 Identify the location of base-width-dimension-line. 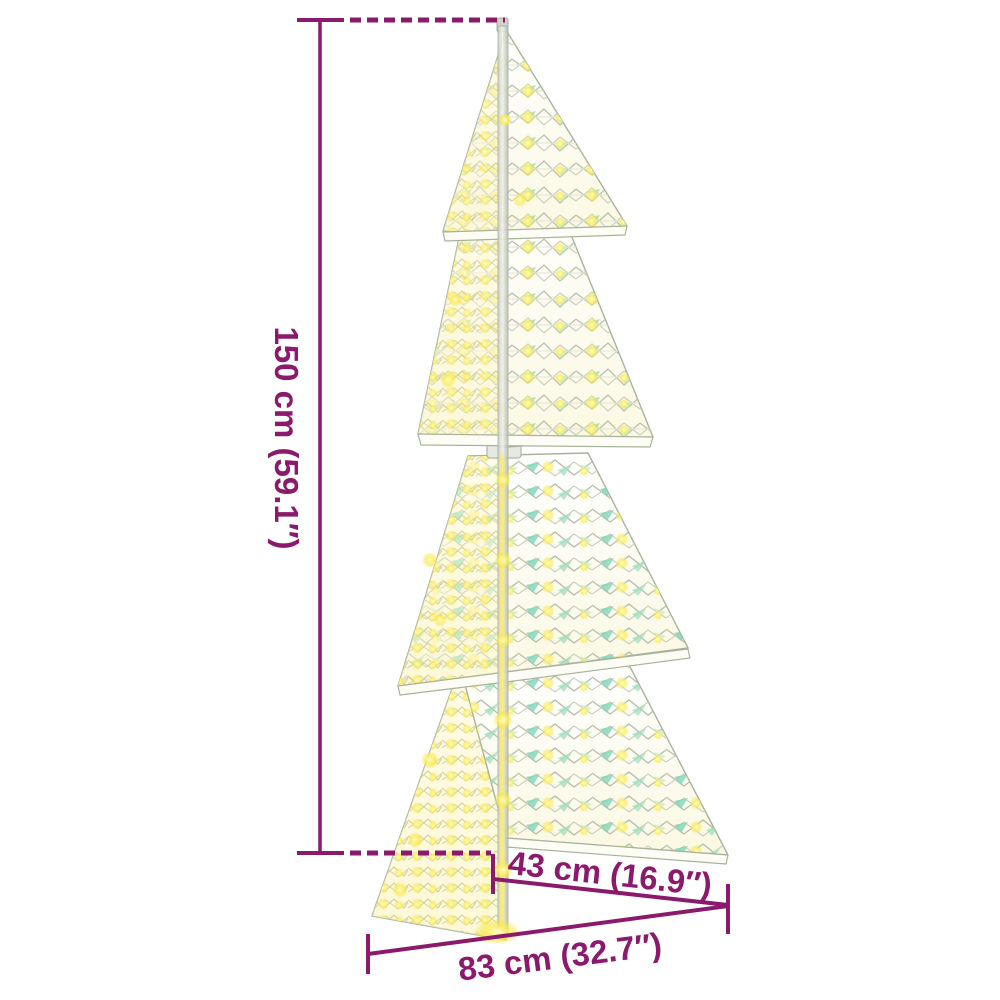
(548, 930).